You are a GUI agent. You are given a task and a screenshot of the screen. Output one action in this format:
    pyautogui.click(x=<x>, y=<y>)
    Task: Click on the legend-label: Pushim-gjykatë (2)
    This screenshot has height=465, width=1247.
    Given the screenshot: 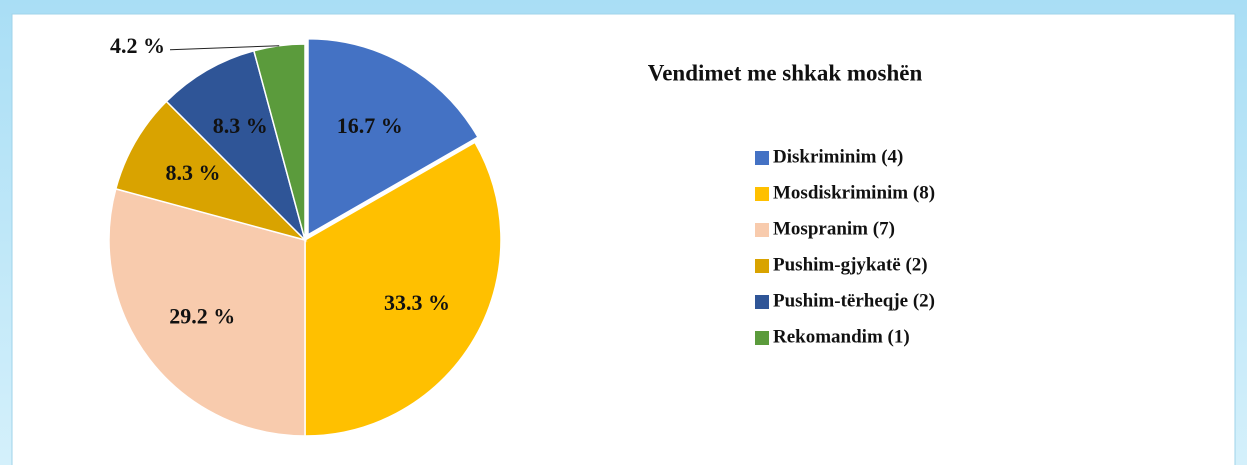 What is the action you would take?
    pyautogui.click(x=850, y=264)
    